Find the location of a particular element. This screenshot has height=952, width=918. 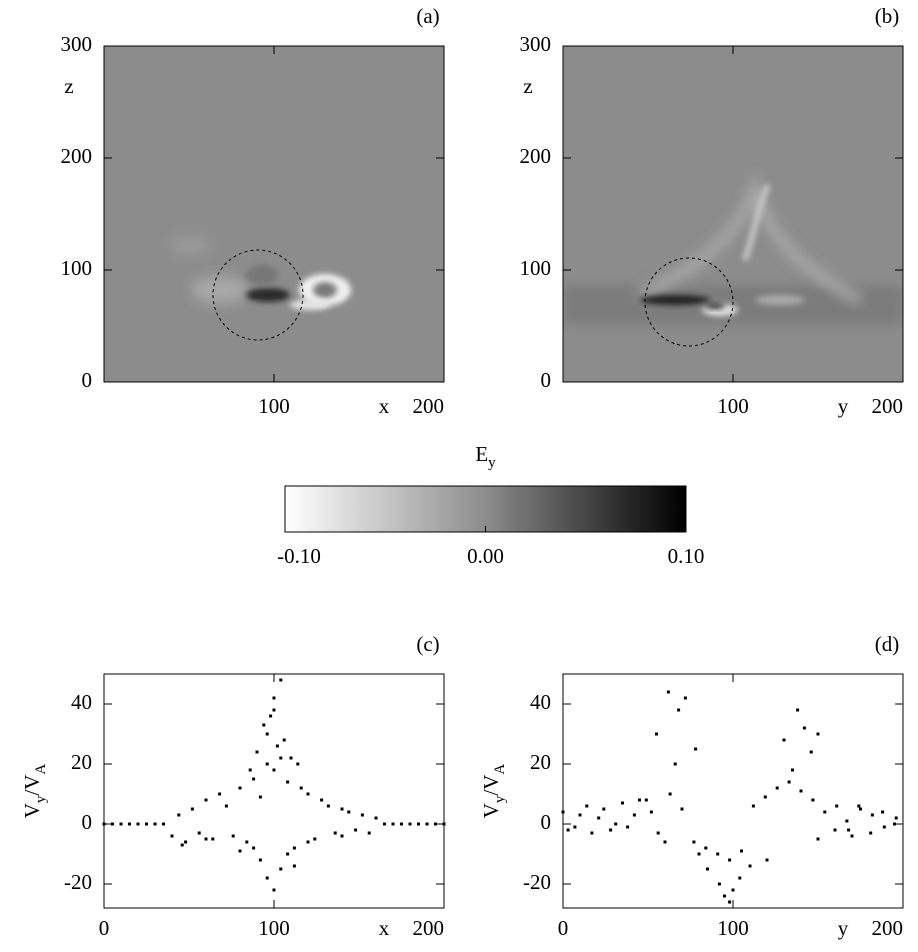

colorbar-title-sub: y is located at coordinates (492, 463).